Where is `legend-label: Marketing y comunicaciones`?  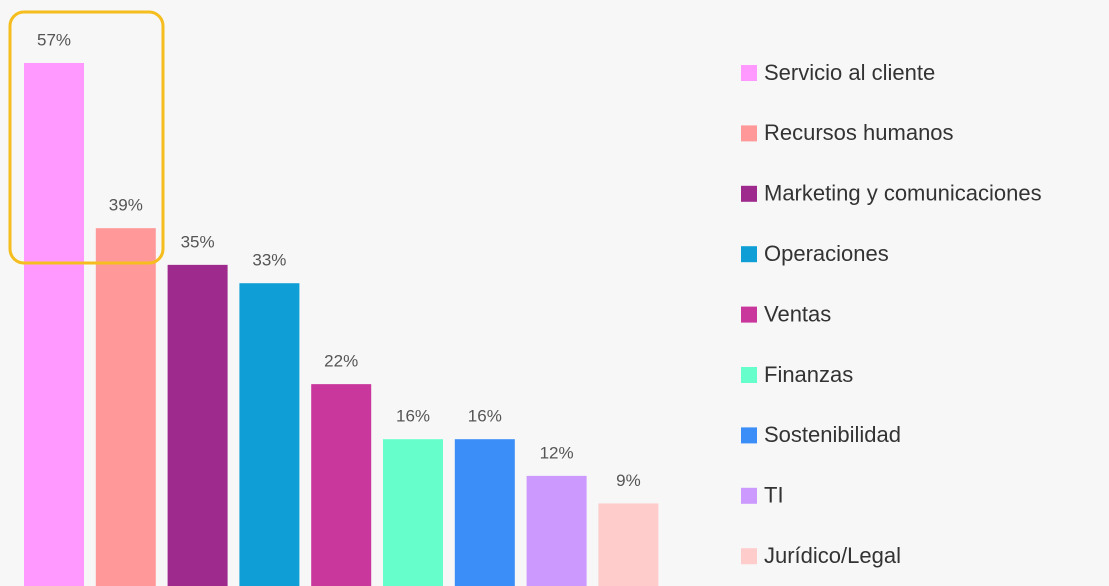 legend-label: Marketing y comunicaciones is located at coordinates (903, 193).